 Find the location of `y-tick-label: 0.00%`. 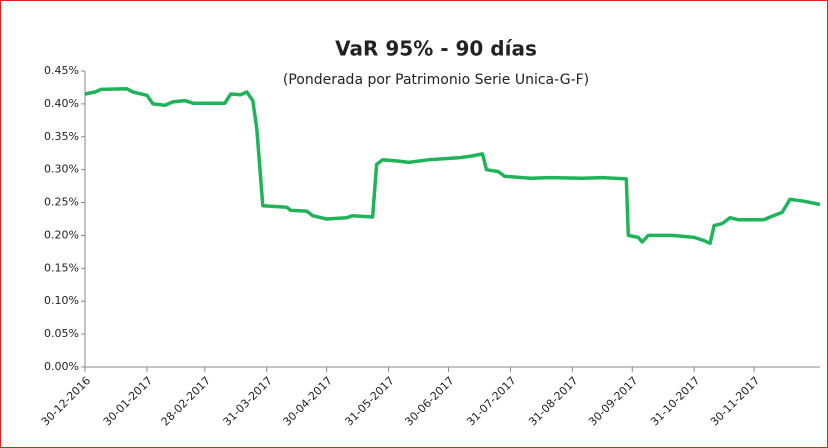

y-tick-label: 0.00% is located at coordinates (61, 366).